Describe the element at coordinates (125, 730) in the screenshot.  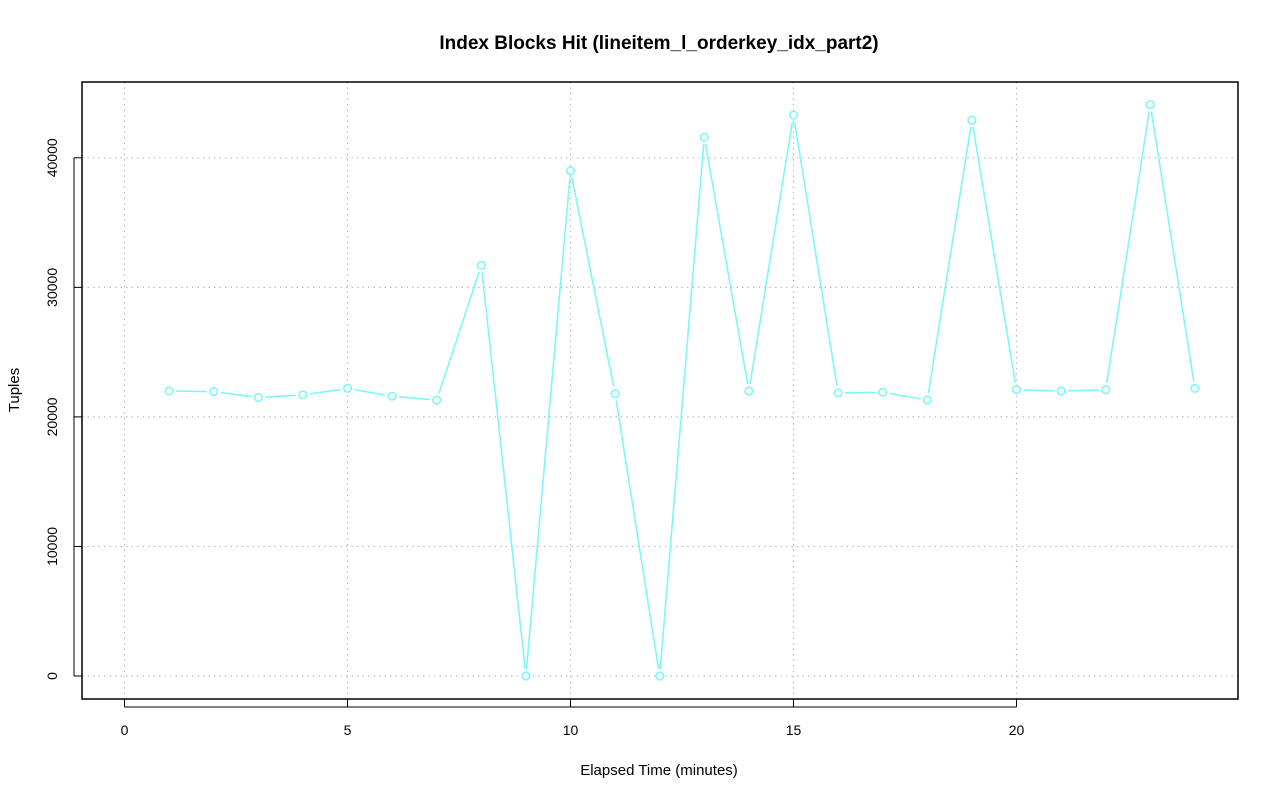
I see `x-tick-label: 0` at that location.